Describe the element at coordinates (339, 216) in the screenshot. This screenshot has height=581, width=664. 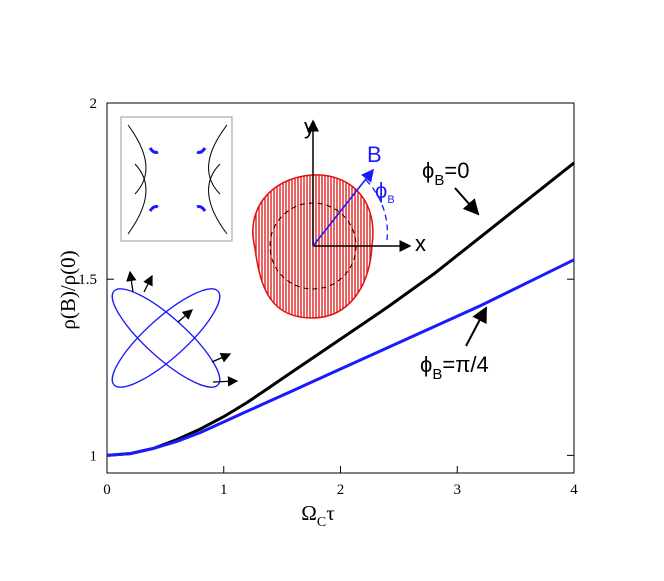
I see `inset-fermi-surface: y x B ϕB` at that location.